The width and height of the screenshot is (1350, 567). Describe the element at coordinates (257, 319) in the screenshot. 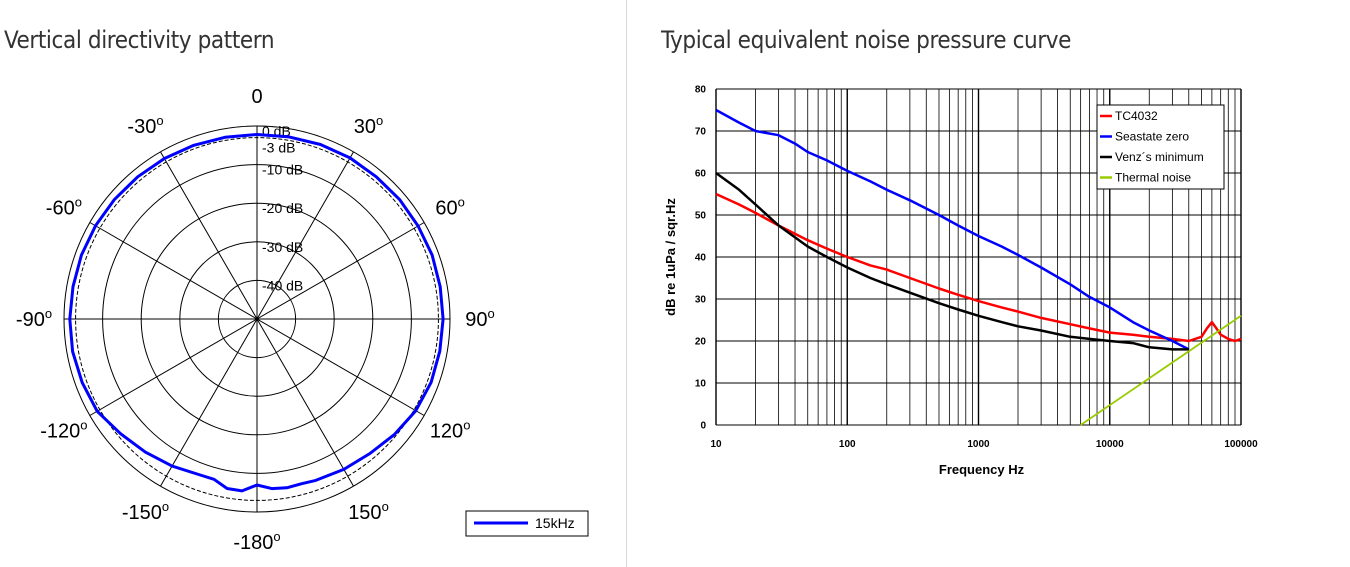

I see `polar-spoke` at that location.